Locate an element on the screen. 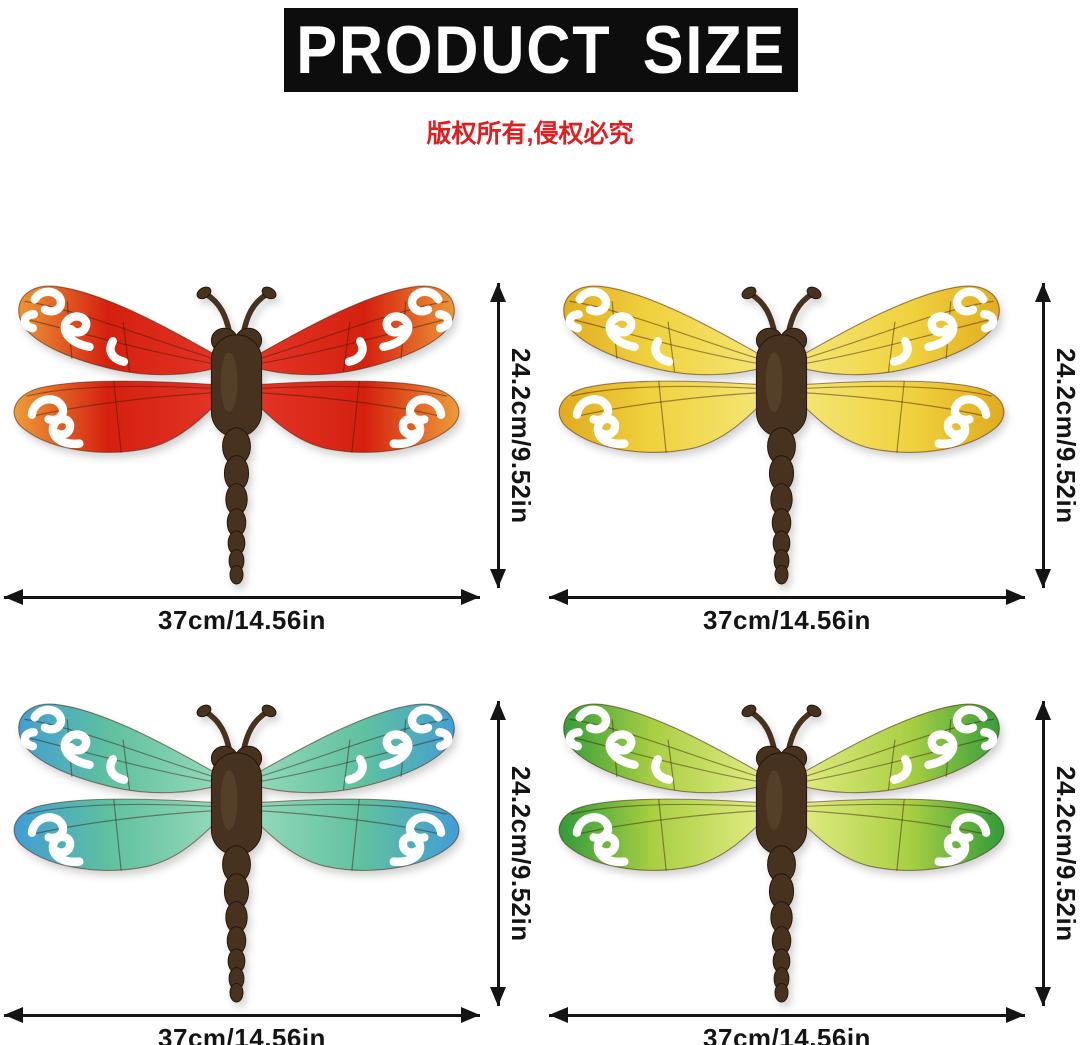  dragonfly-blue is located at coordinates (236, 849).